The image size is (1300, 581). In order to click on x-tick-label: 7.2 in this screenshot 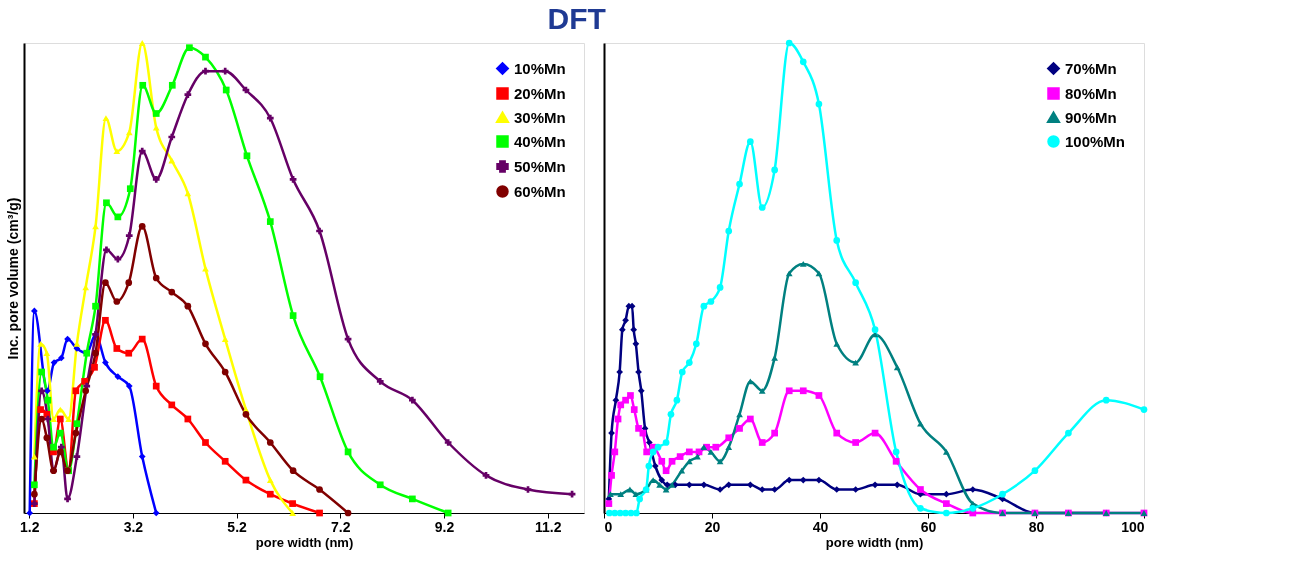, I will do `click(341, 526)`.